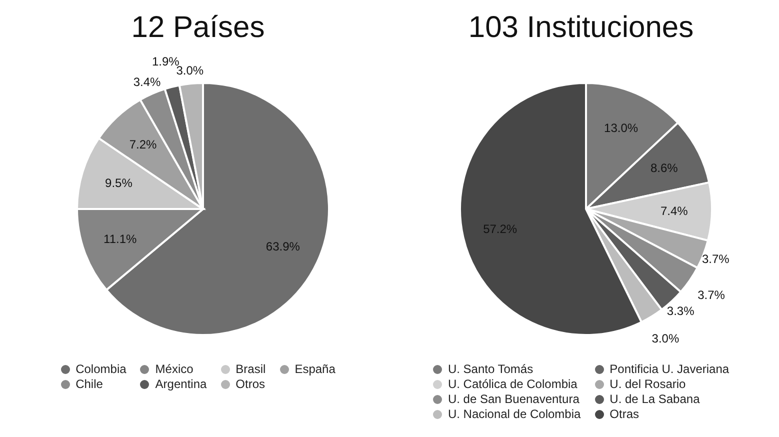 This screenshot has width=779, height=437. What do you see at coordinates (251, 384) in the screenshot?
I see `legend-label: Otros` at bounding box center [251, 384].